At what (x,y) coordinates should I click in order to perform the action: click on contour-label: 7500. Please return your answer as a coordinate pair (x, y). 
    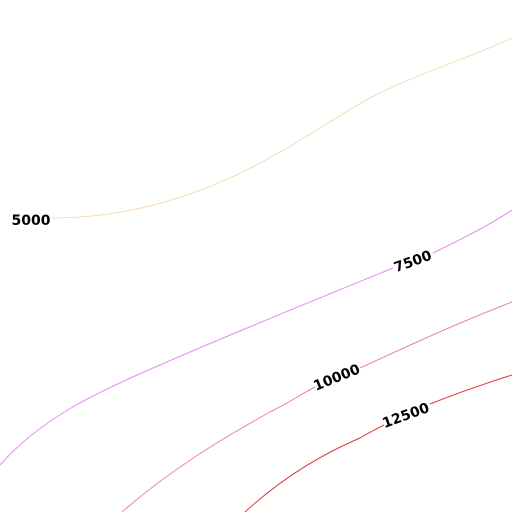
    Looking at the image, I should click on (413, 262).